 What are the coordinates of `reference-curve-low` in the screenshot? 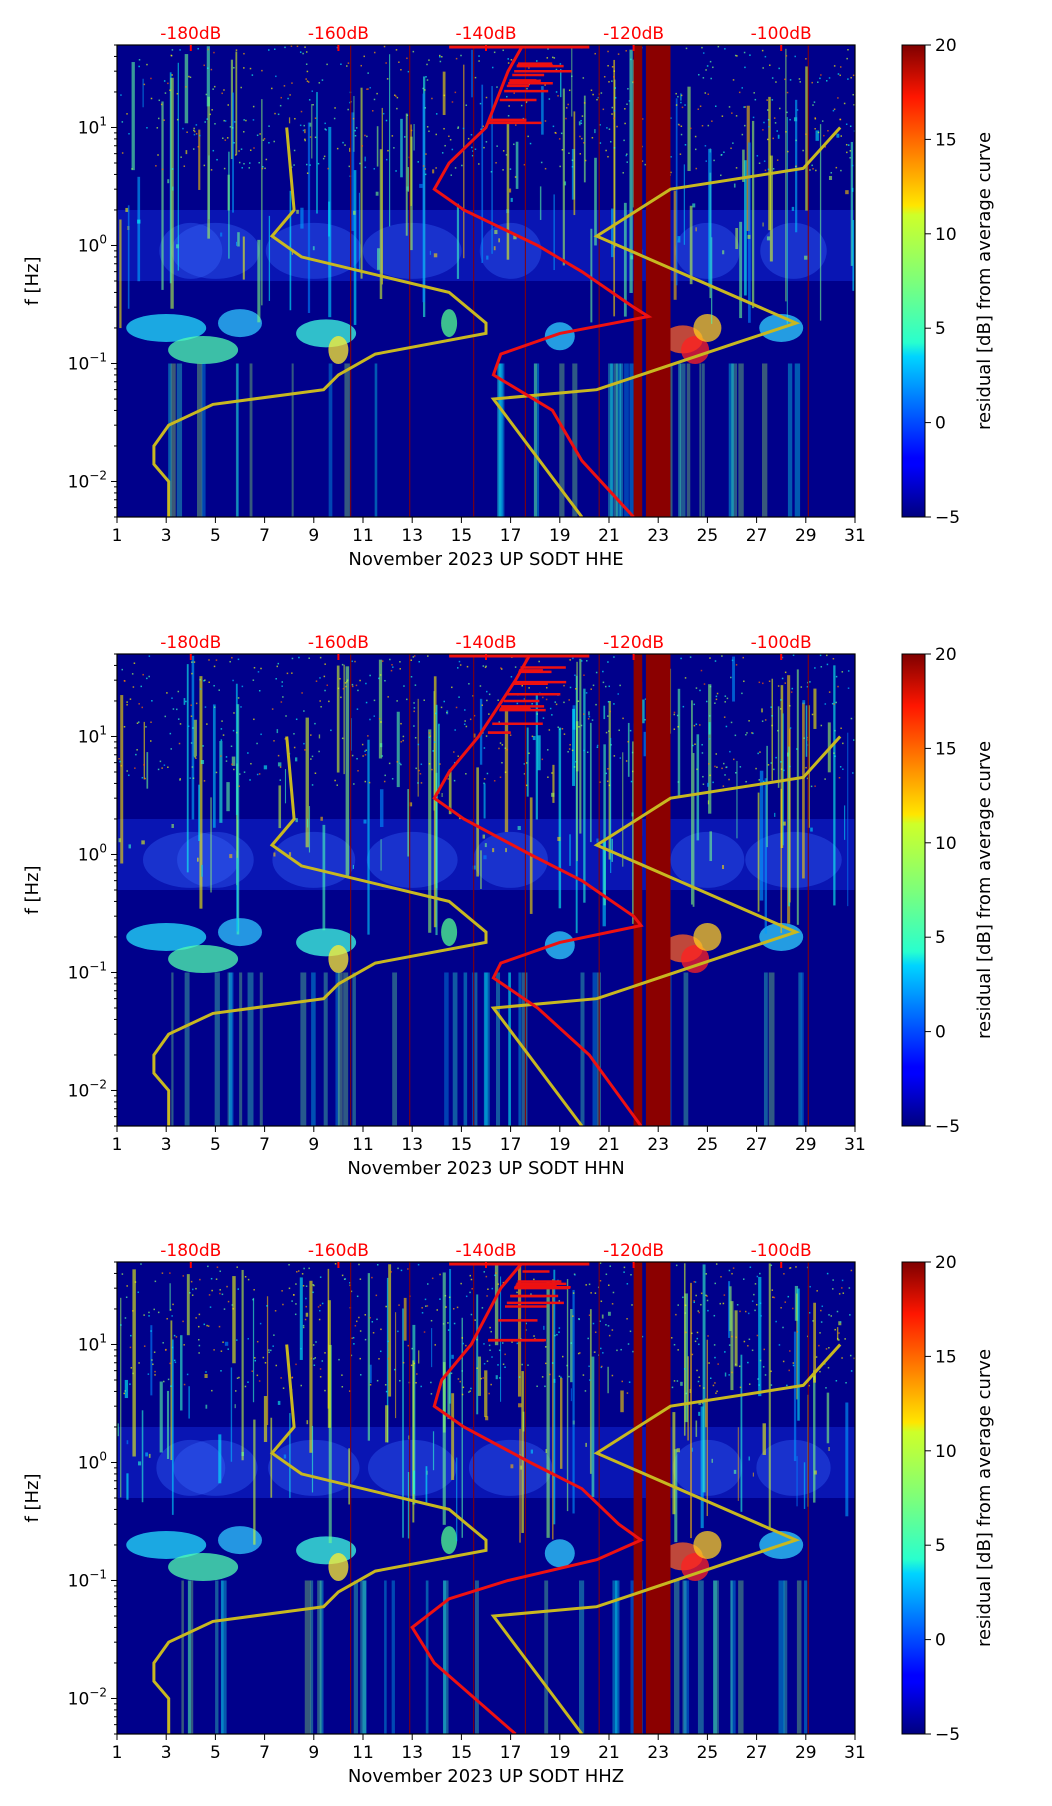 It's located at (320, 1539).